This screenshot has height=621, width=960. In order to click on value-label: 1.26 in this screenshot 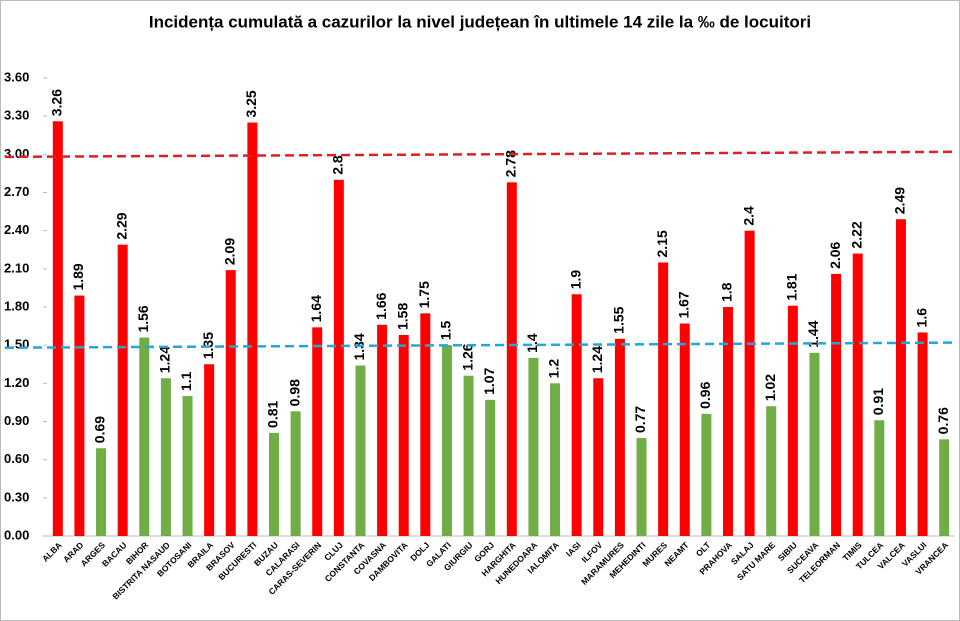, I will do `click(467, 356)`.